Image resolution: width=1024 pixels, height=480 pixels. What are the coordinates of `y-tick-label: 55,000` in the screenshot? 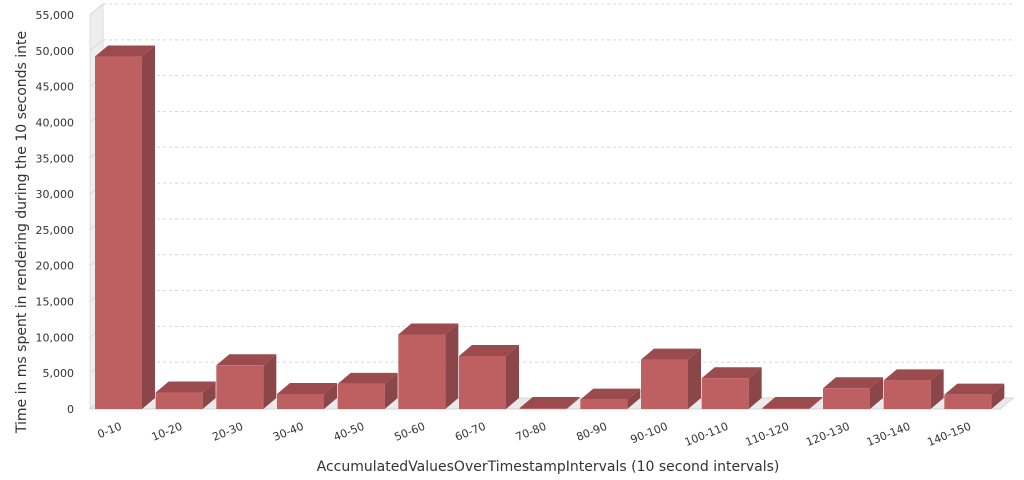 It's located at (55, 15).